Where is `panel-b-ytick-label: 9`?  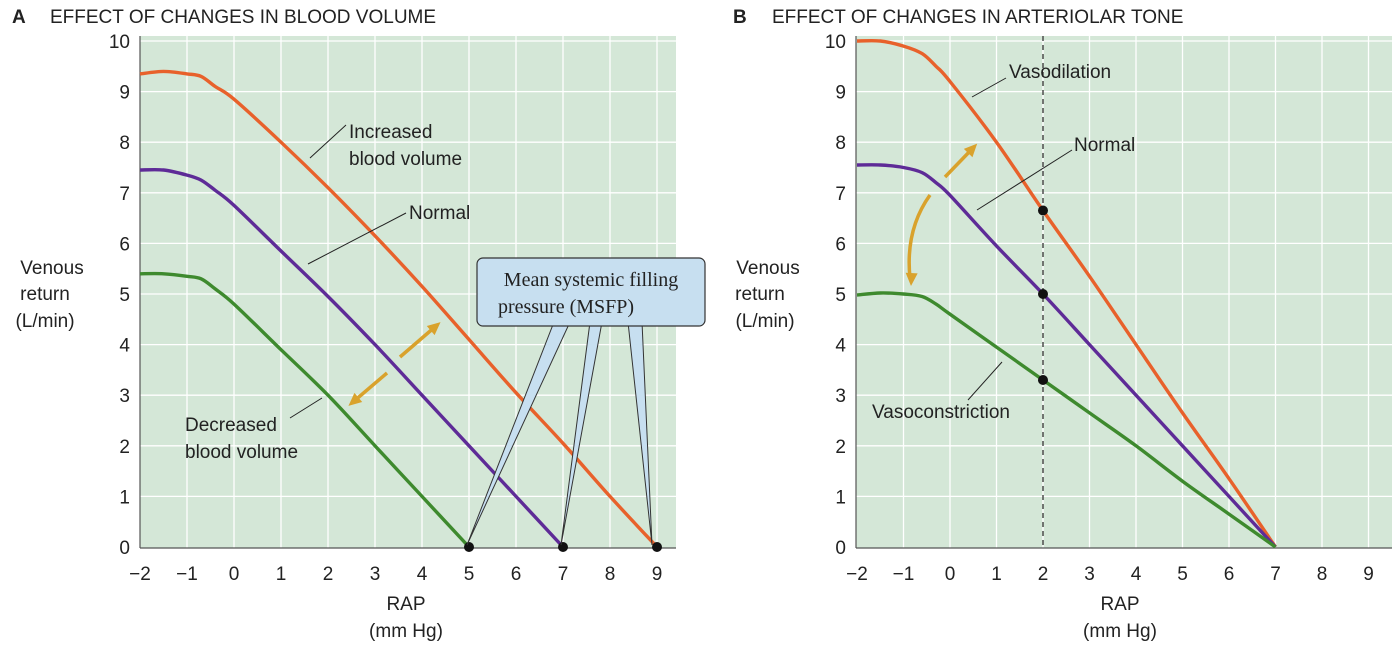 panel-b-ytick-label: 9 is located at coordinates (840, 93).